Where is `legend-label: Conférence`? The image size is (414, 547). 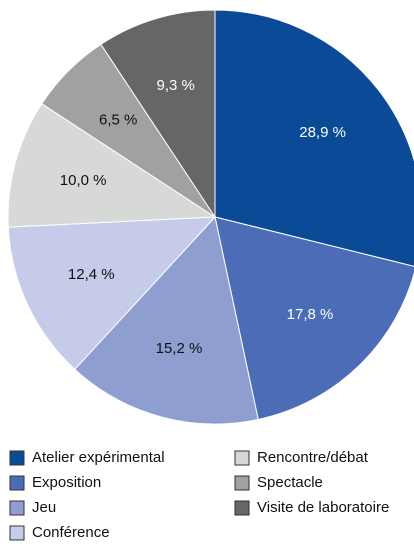 legend-label: Conférence is located at coordinates (71, 532).